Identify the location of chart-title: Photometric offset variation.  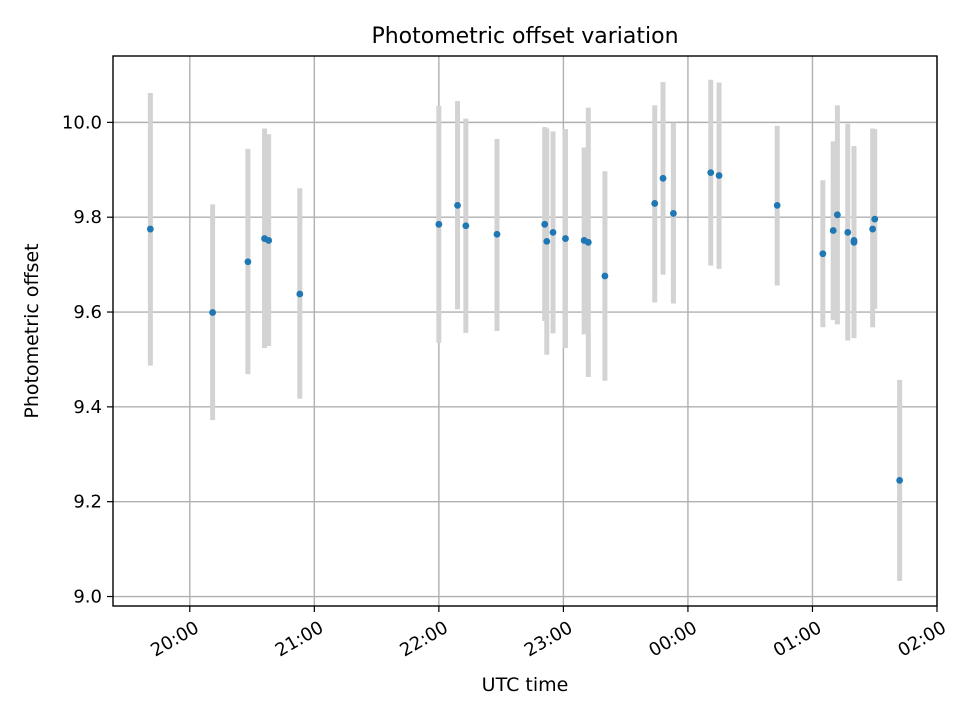
(524, 36).